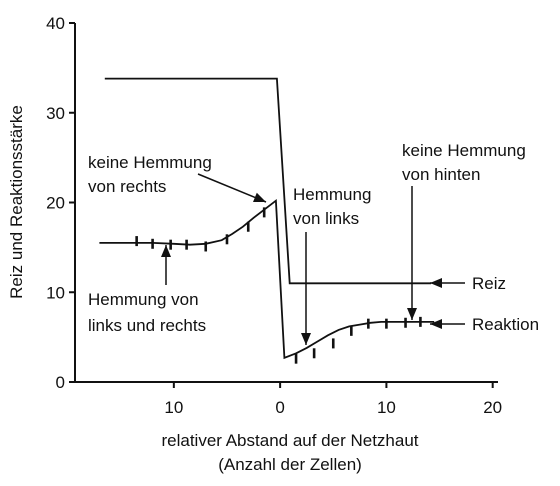  Describe the element at coordinates (492, 407) in the screenshot. I see `x-tick-label: 20` at that location.